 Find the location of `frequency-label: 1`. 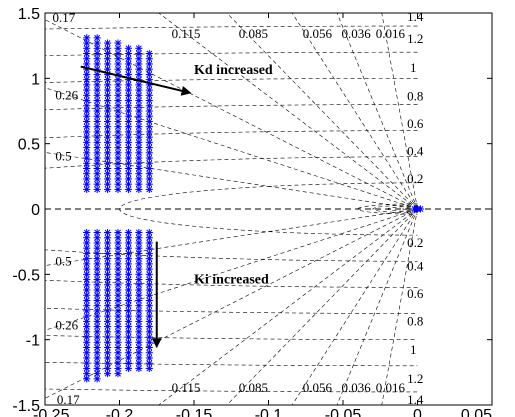

frequency-label: 1 is located at coordinates (413, 349).